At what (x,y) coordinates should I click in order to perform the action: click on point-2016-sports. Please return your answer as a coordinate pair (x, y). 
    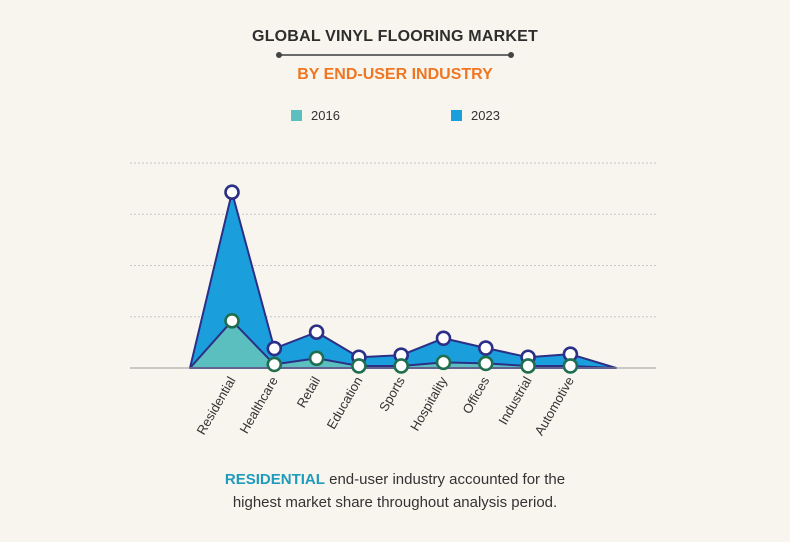
    Looking at the image, I should click on (401, 366).